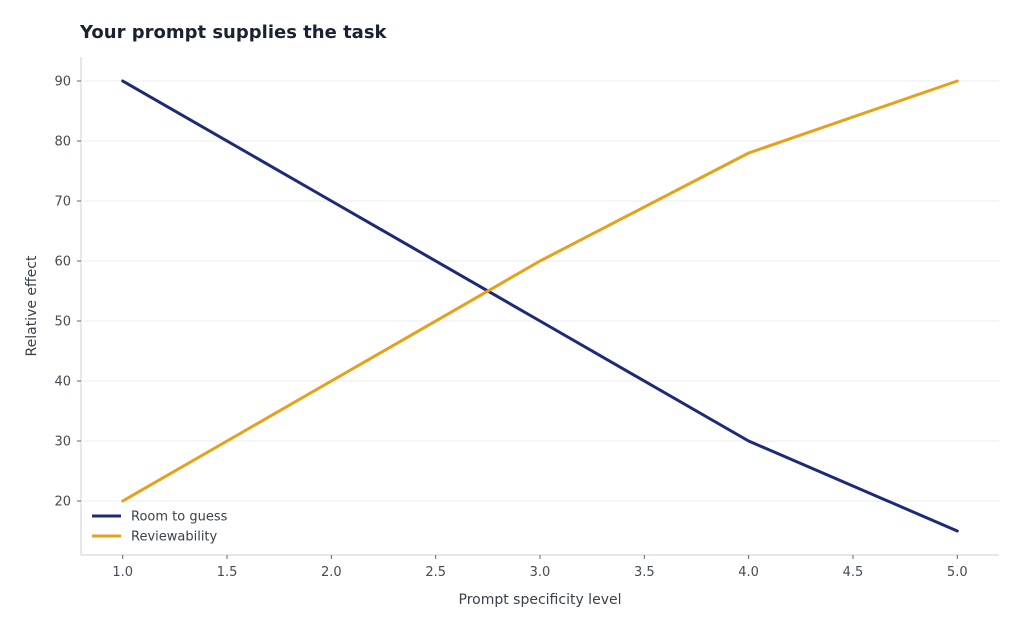 This screenshot has width=1024, height=631. Describe the element at coordinates (62, 502) in the screenshot. I see `y-tick-label: 20` at that location.